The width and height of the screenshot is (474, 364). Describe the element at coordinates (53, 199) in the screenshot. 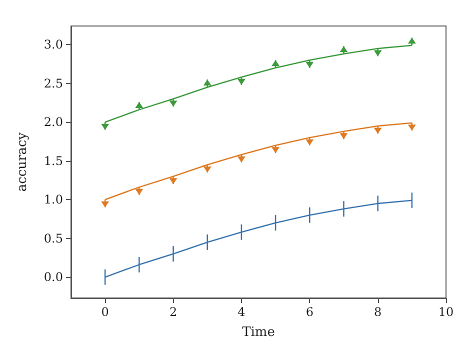

I see `y-tick-label: 1.0` at that location.